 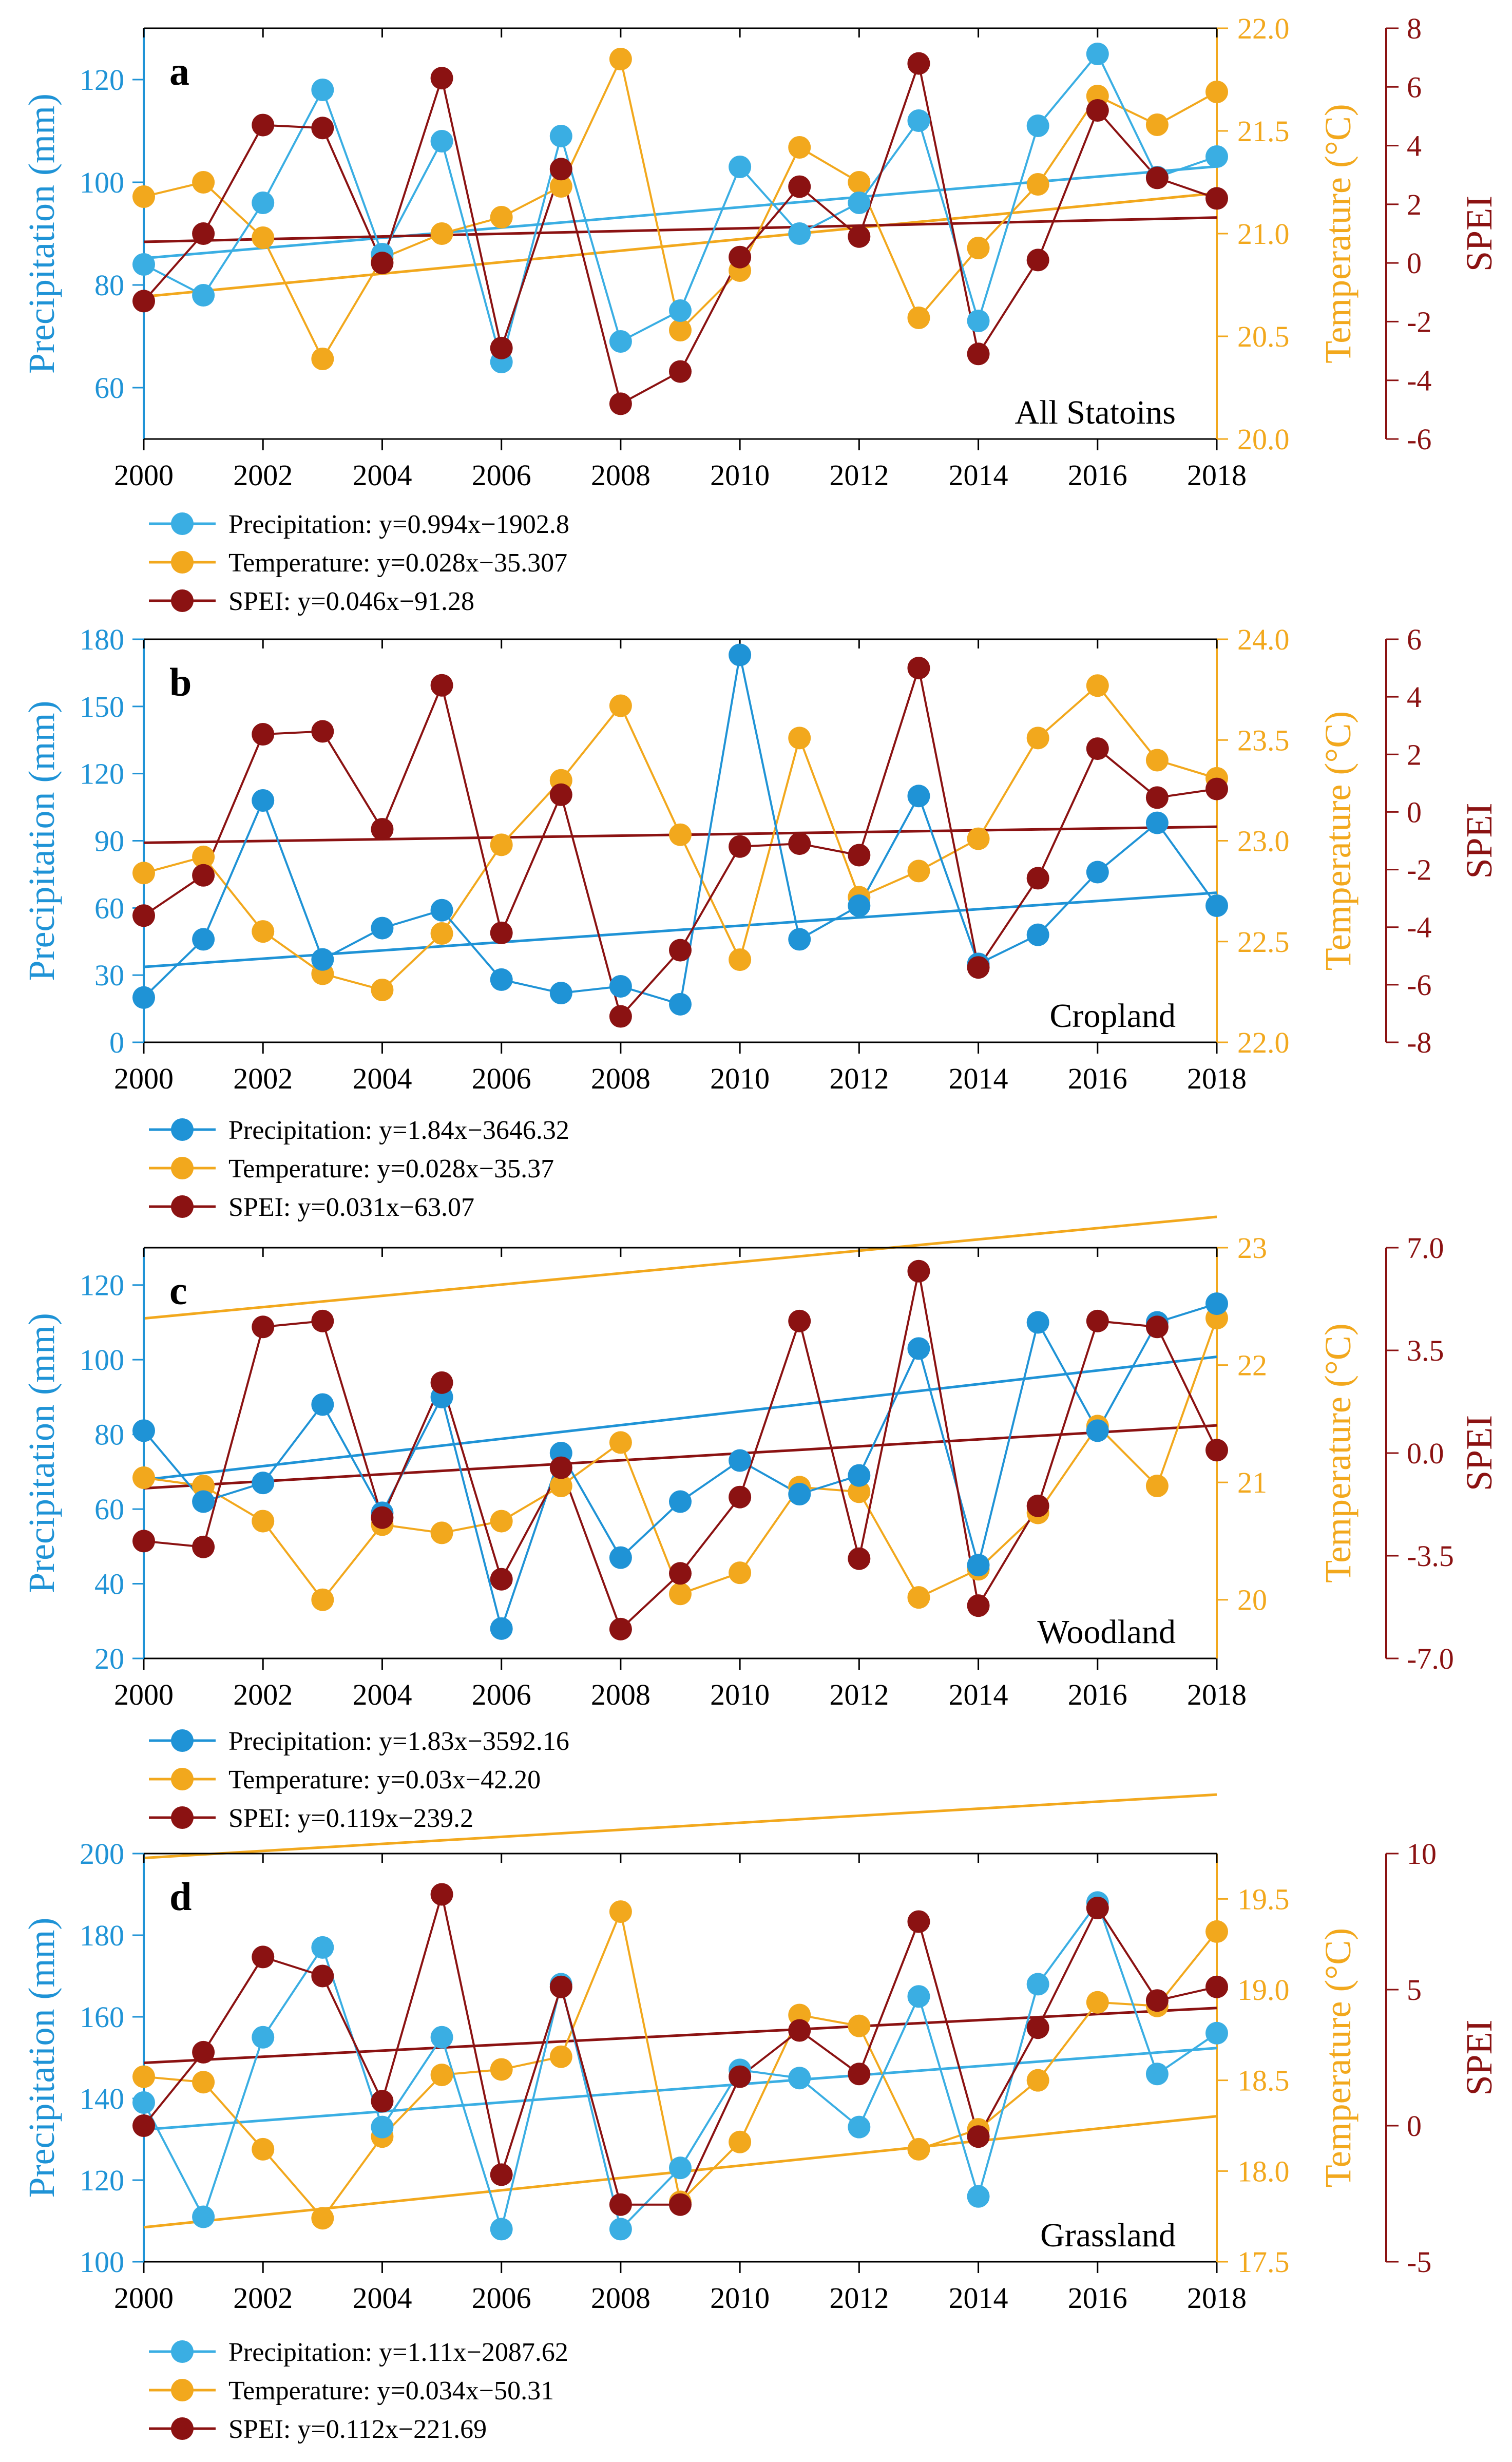 What do you see at coordinates (1106, 1632) in the screenshot?
I see `region-label: Woodland` at bounding box center [1106, 1632].